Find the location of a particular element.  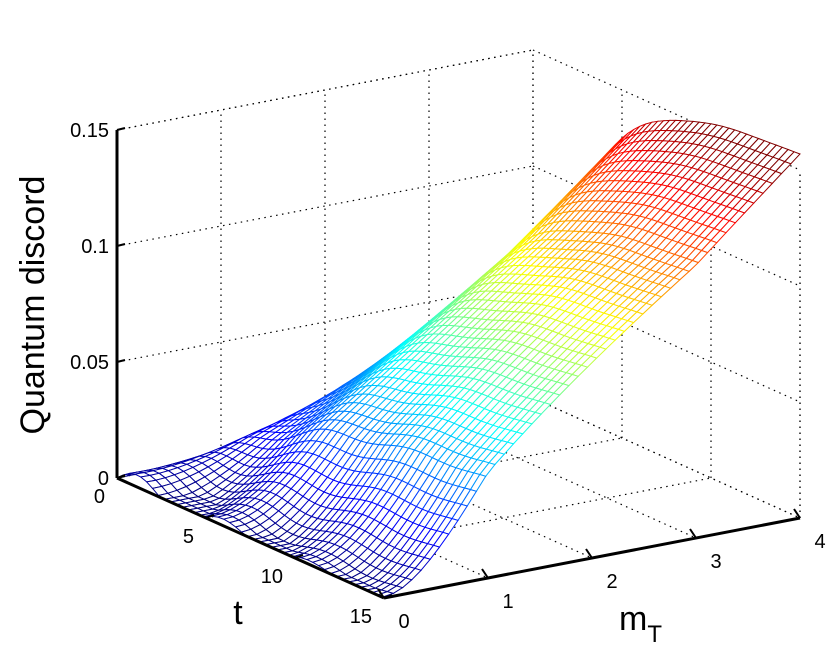

m-tick-label-2: 2 is located at coordinates (611, 582).